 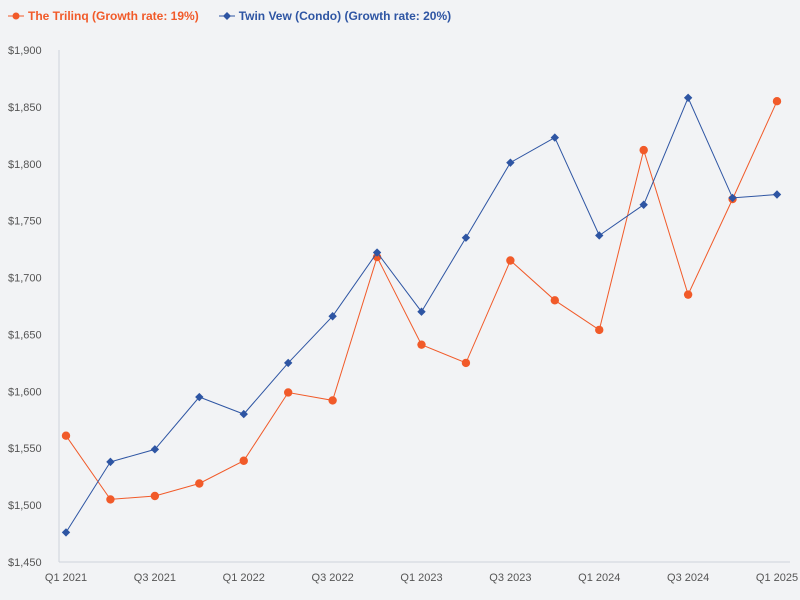 What do you see at coordinates (25, 51) in the screenshot?
I see `y-tick-label: $1,900` at bounding box center [25, 51].